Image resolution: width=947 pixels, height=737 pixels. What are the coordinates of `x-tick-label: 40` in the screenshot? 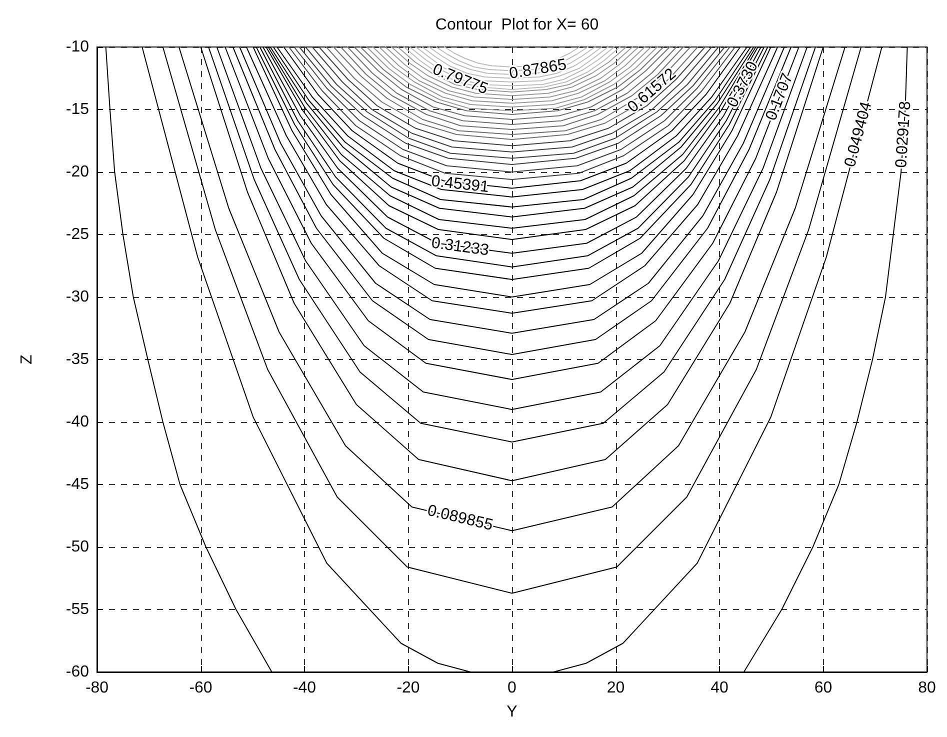 It's located at (719, 688).